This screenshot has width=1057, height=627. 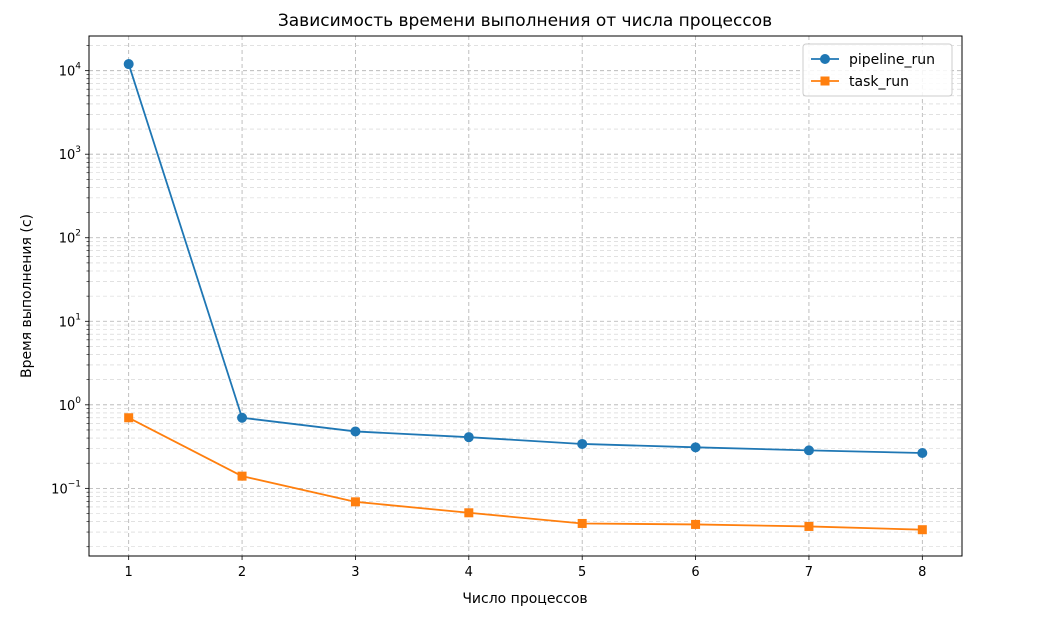 I want to click on y-tick-label: 10¹, so click(x=70, y=321).